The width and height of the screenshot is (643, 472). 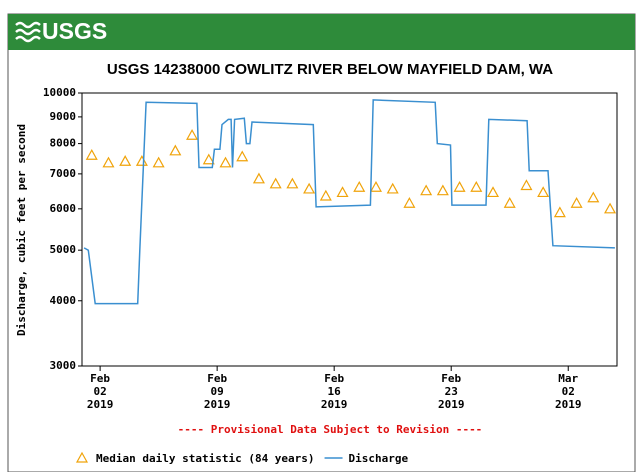 I want to click on legend-label: Median daily statistic (84 years), so click(x=205, y=458).